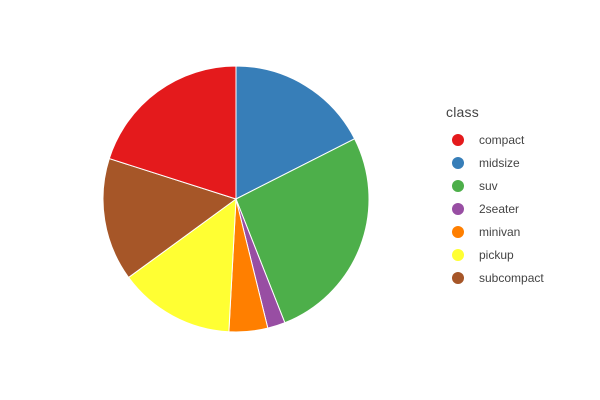  Describe the element at coordinates (182, 265) in the screenshot. I see `pie-slice-pickup` at that location.